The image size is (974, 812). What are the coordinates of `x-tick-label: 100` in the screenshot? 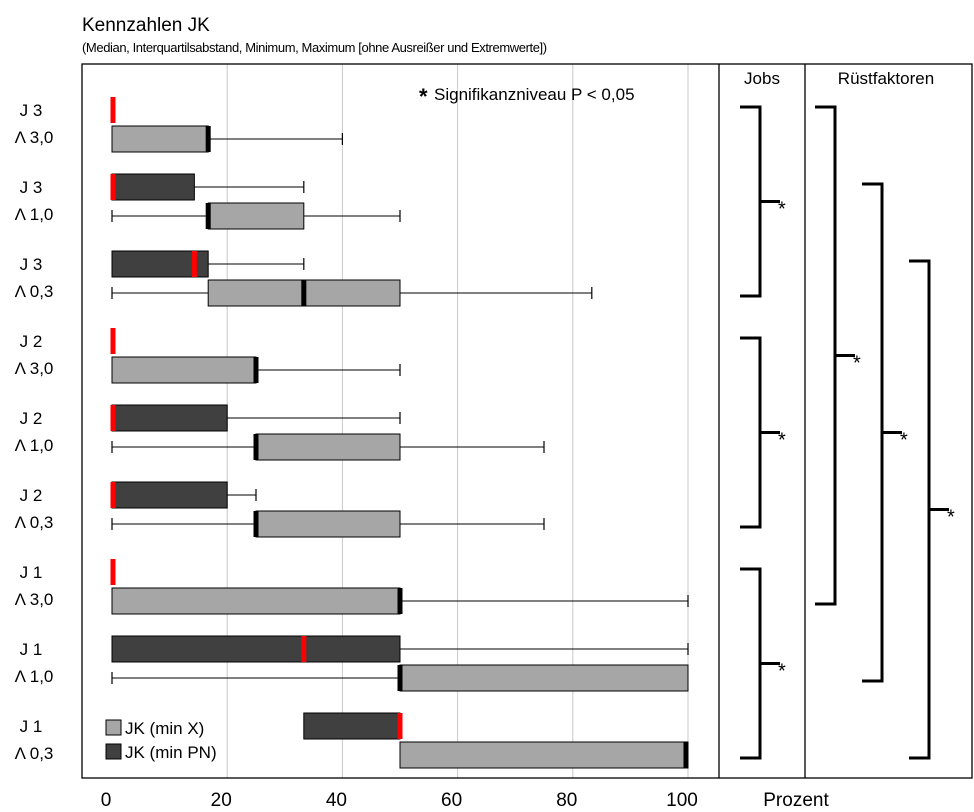 It's located at (682, 800).